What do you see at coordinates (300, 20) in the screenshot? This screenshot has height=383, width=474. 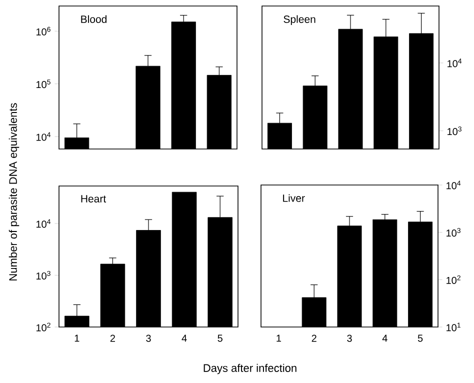 I see `text: Spleen` at bounding box center [300, 20].